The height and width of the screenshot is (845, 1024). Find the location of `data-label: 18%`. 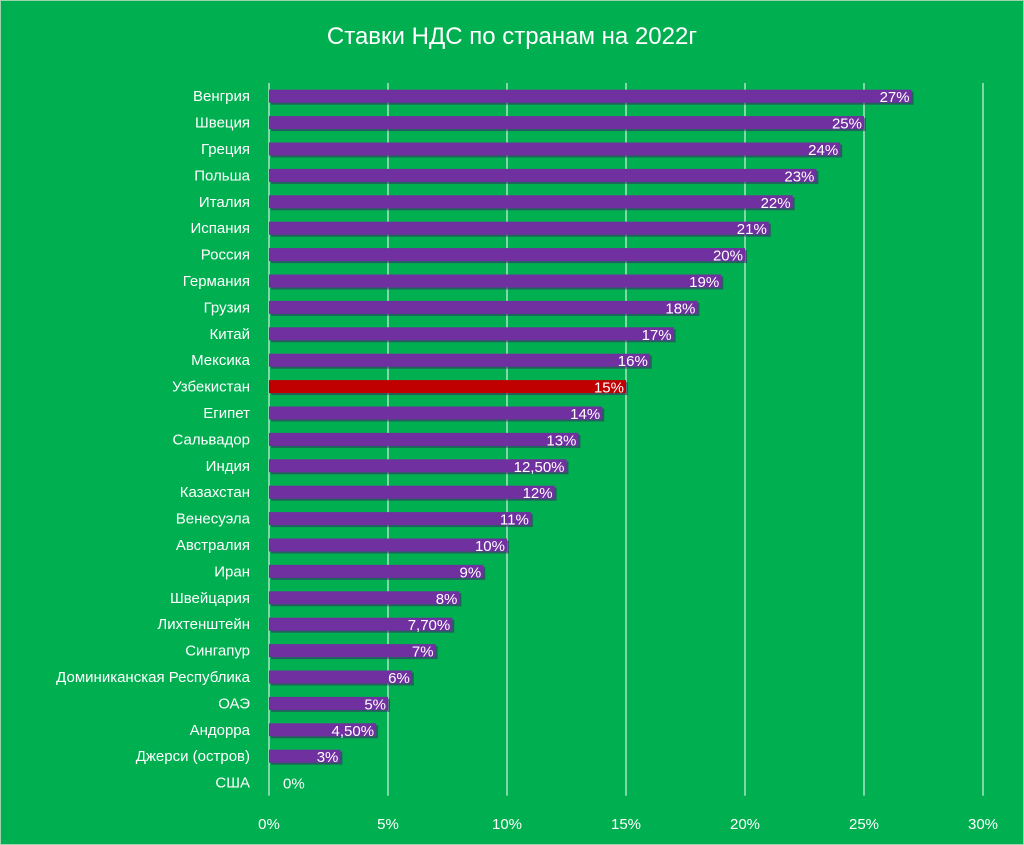

data-label: 18% is located at coordinates (680, 308).